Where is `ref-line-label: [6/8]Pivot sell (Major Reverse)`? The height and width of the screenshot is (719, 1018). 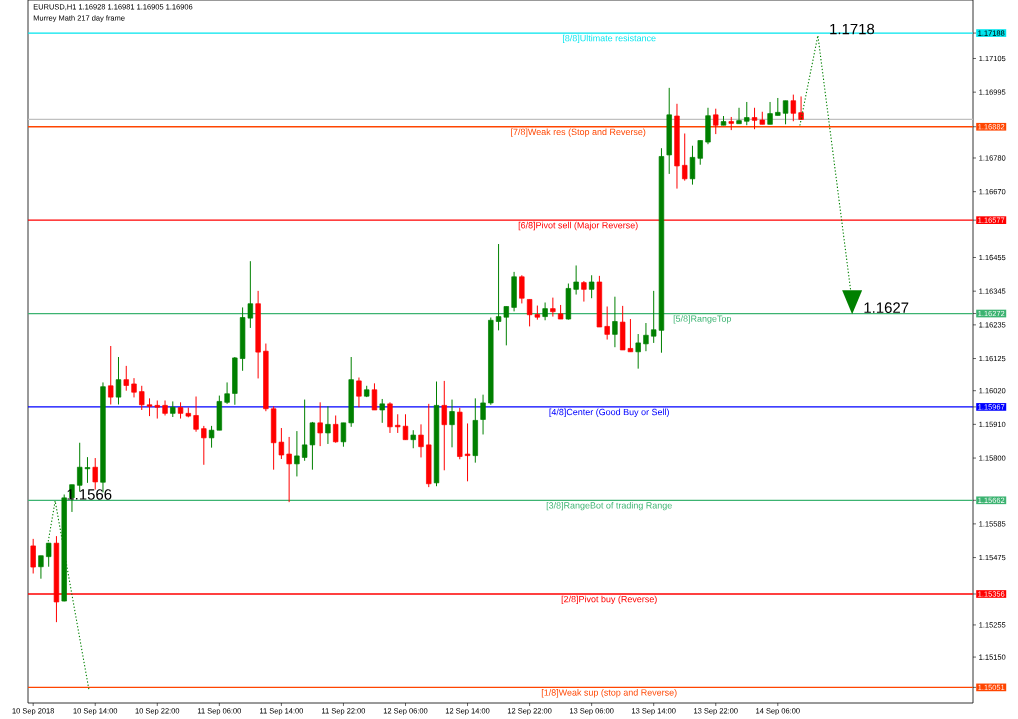
ref-line-label: [6/8]Pivot sell (Major Reverse) is located at coordinates (578, 226).